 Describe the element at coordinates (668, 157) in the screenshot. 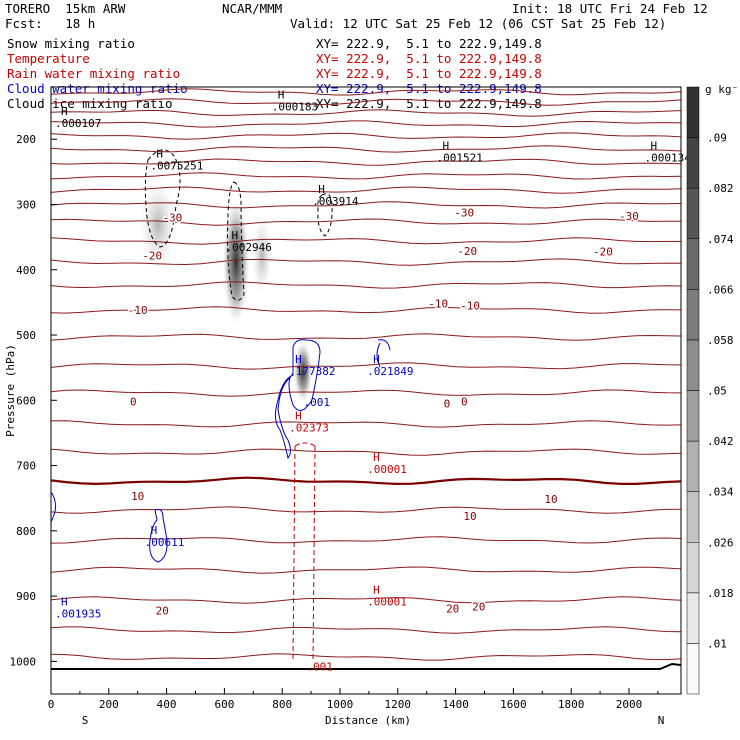

I see `extremum-value: .000134` at that location.